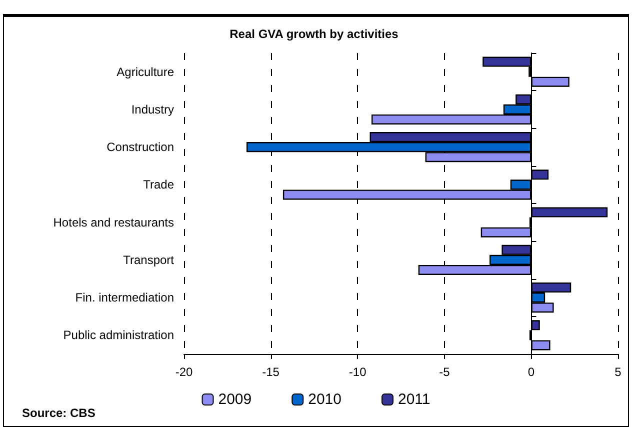  Describe the element at coordinates (444, 372) in the screenshot. I see `x-tick-label: -5` at that location.